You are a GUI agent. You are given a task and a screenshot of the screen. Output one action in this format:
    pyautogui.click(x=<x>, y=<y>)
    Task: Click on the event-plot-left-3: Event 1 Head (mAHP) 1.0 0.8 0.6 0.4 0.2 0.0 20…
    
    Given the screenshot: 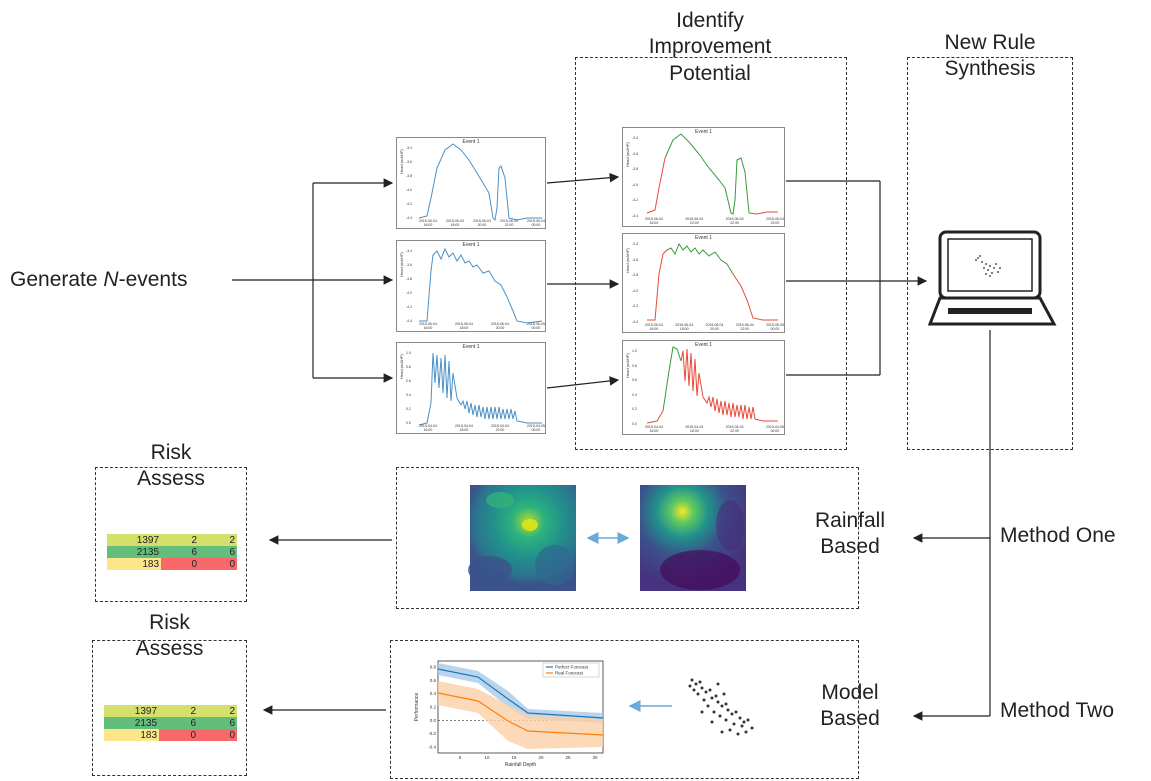 What is the action you would take?
    pyautogui.click(x=471, y=388)
    